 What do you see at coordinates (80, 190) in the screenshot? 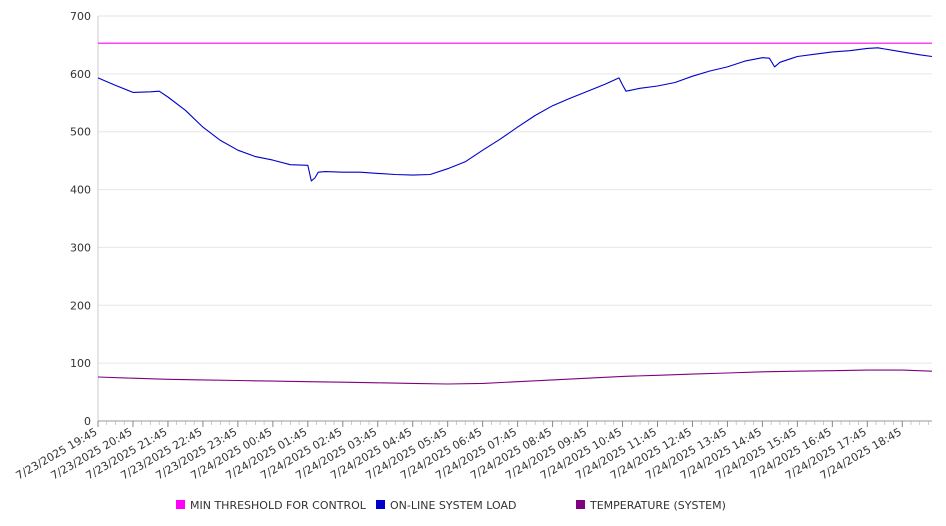
I see `y-tick-label: 400` at bounding box center [80, 190].